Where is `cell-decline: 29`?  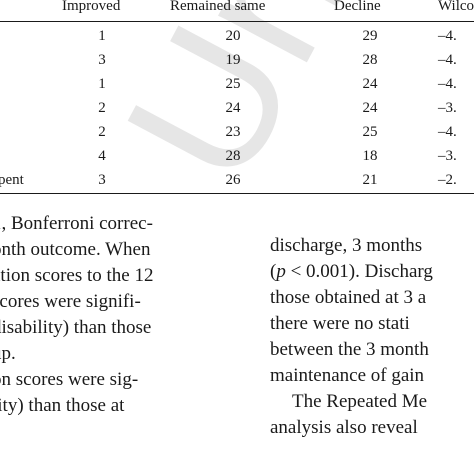
cell-decline: 29 is located at coordinates (370, 36).